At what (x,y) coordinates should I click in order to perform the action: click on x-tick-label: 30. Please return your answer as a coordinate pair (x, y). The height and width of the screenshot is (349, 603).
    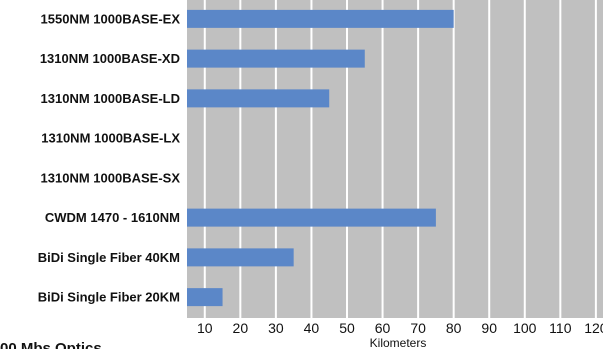
    Looking at the image, I should click on (276, 328).